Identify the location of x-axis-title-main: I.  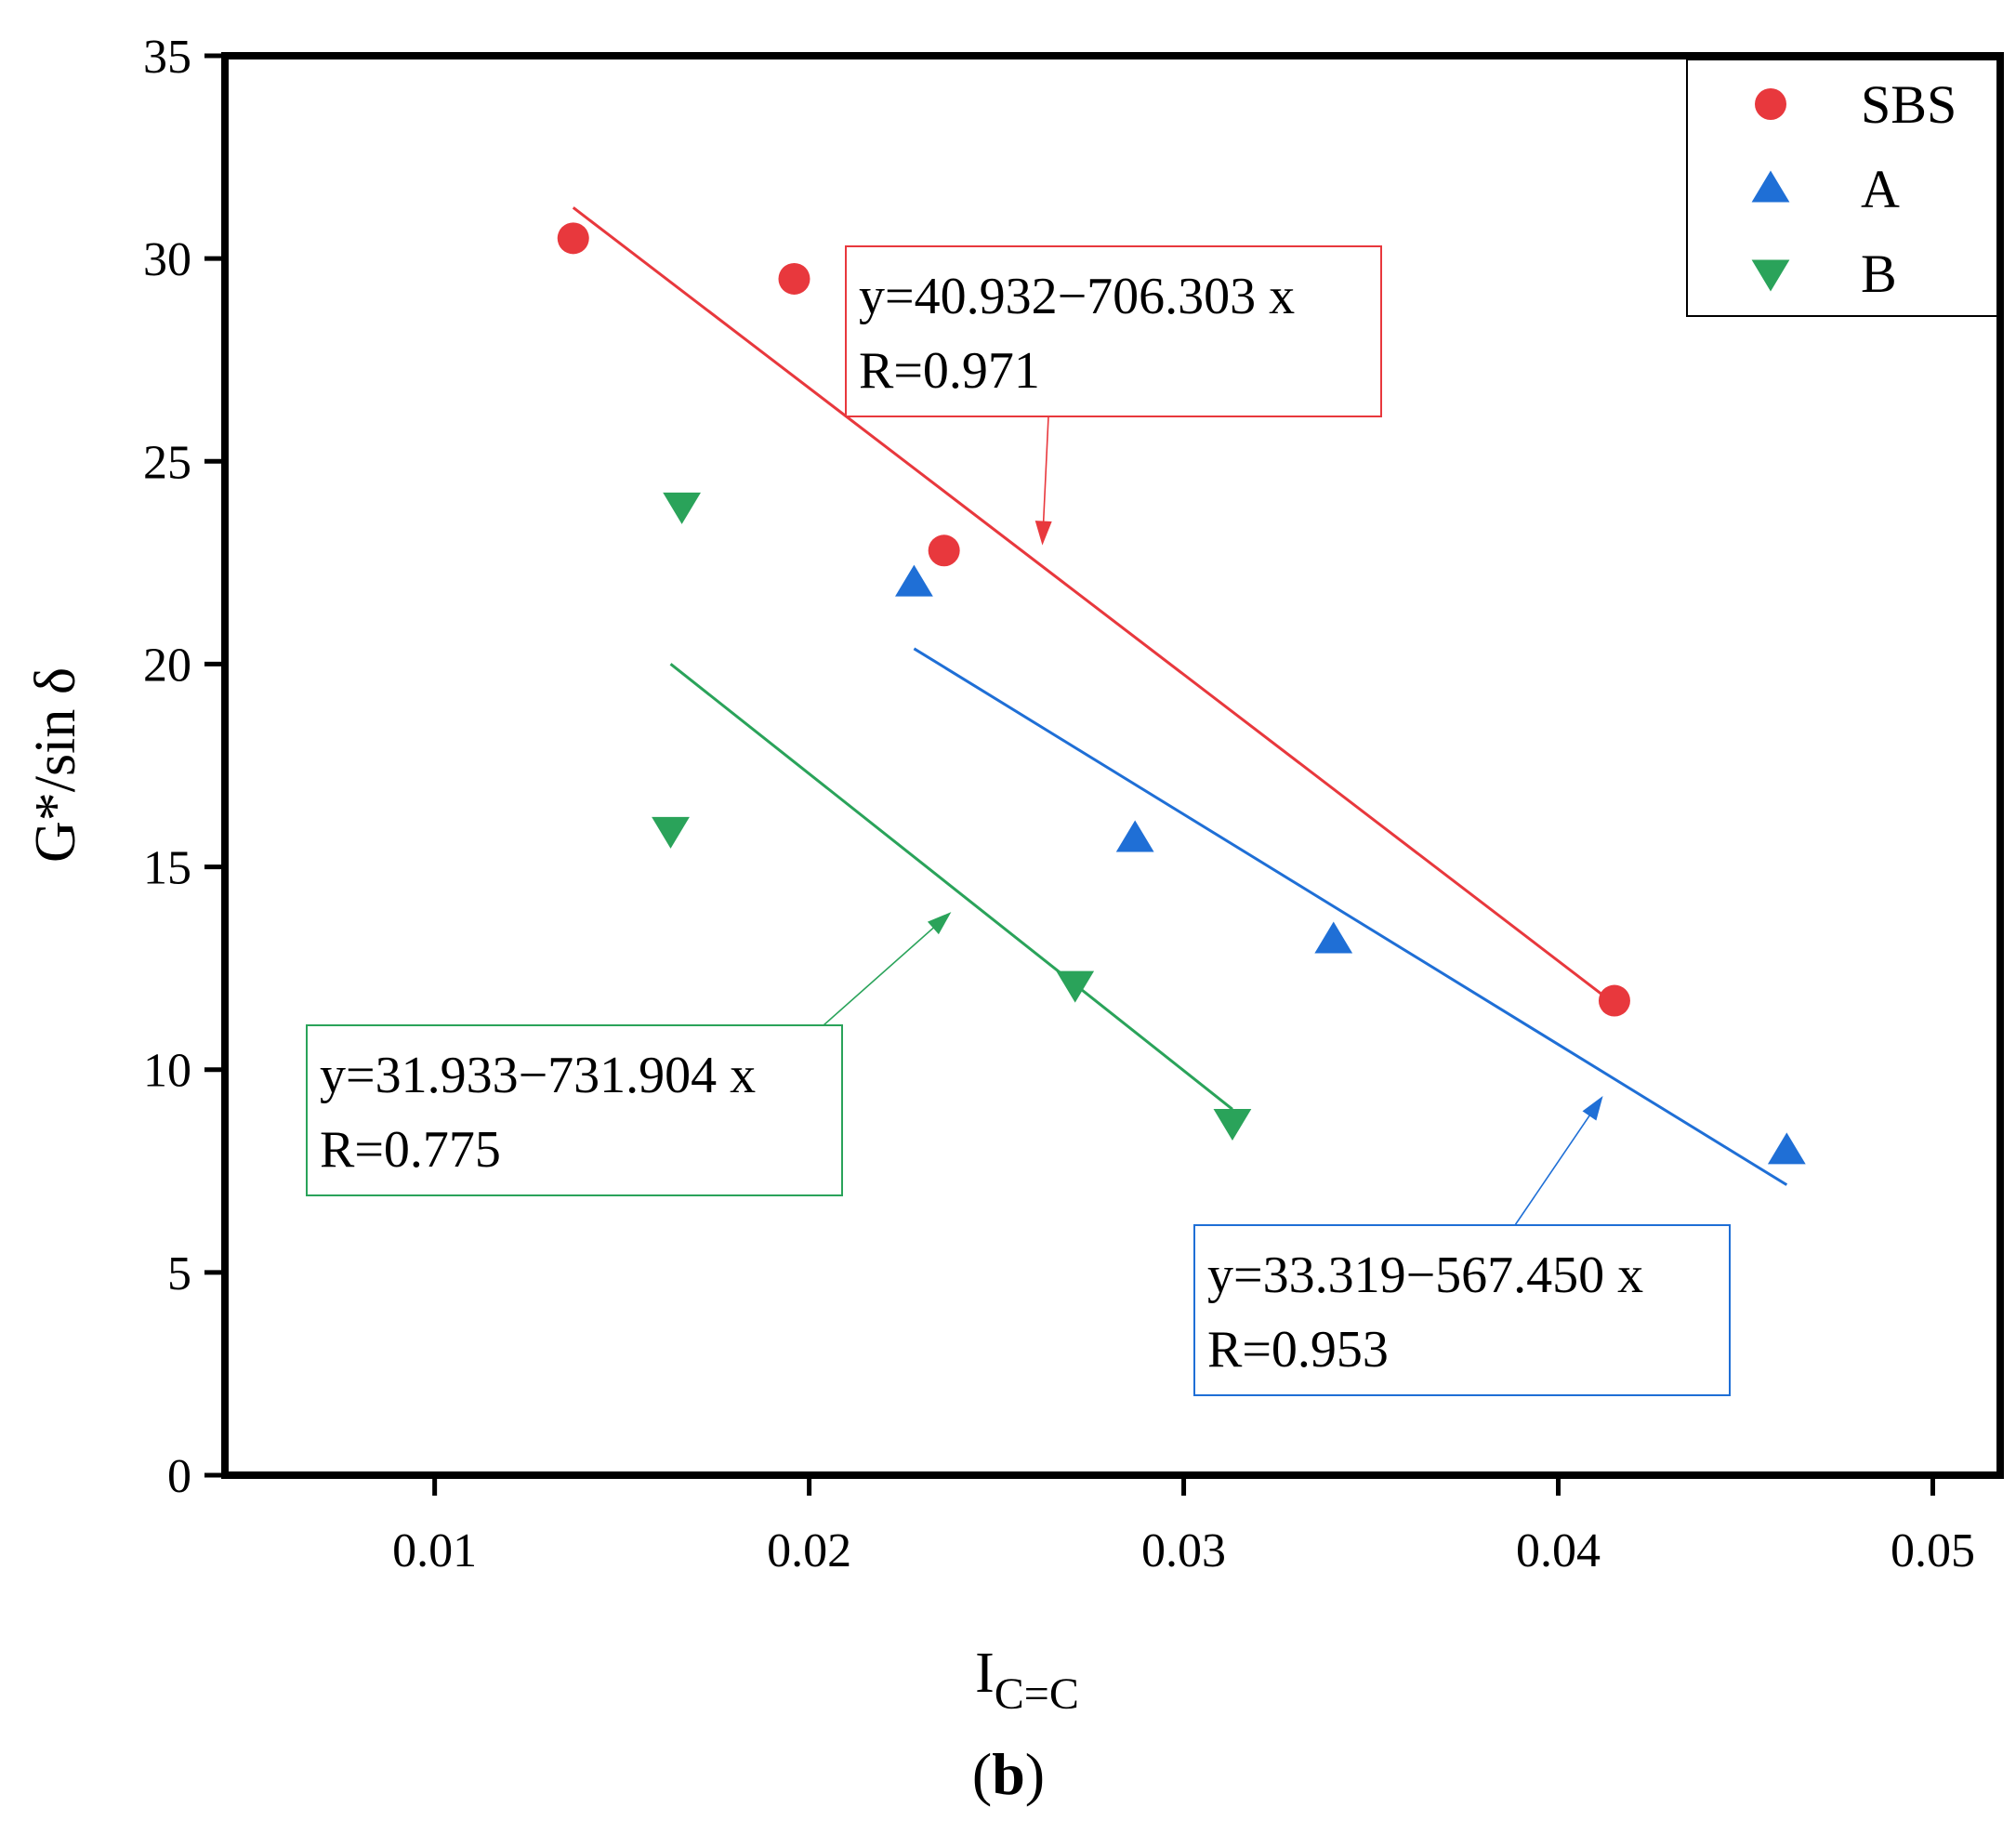
(985, 1673).